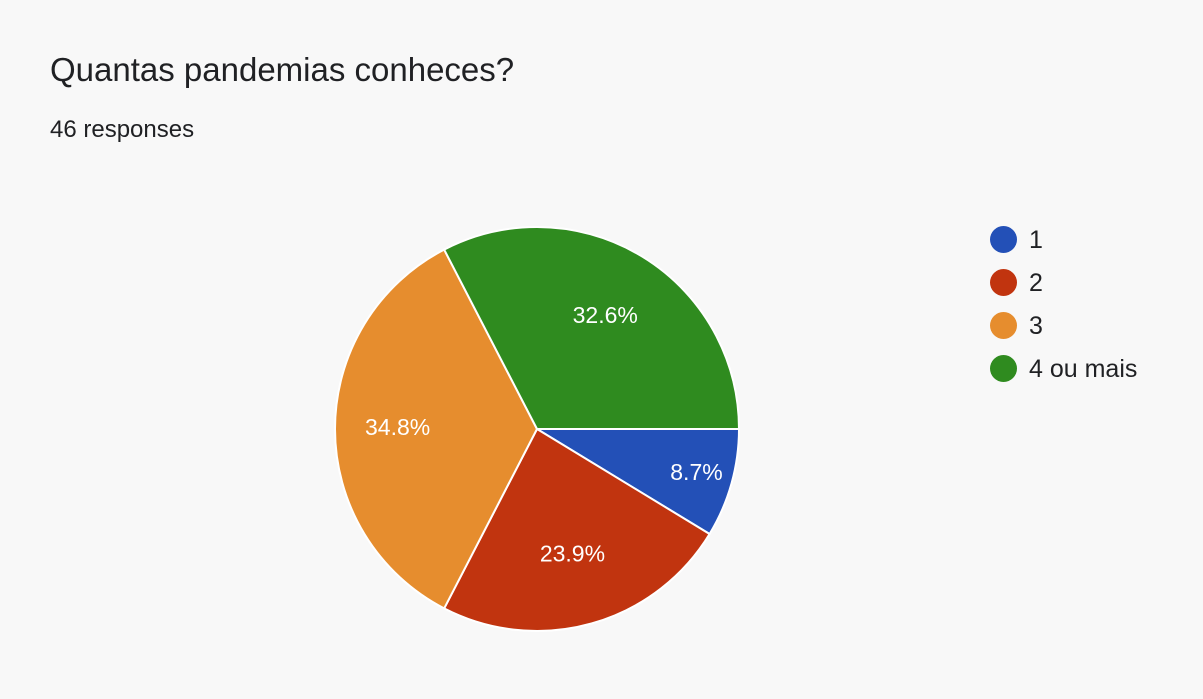  Describe the element at coordinates (1036, 239) in the screenshot. I see `legend-label-1: 1` at that location.